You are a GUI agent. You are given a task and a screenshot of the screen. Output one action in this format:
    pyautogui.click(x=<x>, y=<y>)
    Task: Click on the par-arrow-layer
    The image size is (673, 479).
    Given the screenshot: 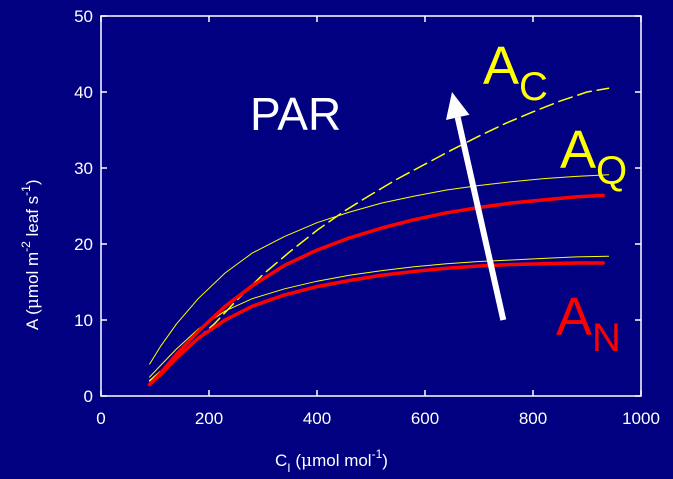 What is the action you would take?
    pyautogui.click(x=476, y=206)
    